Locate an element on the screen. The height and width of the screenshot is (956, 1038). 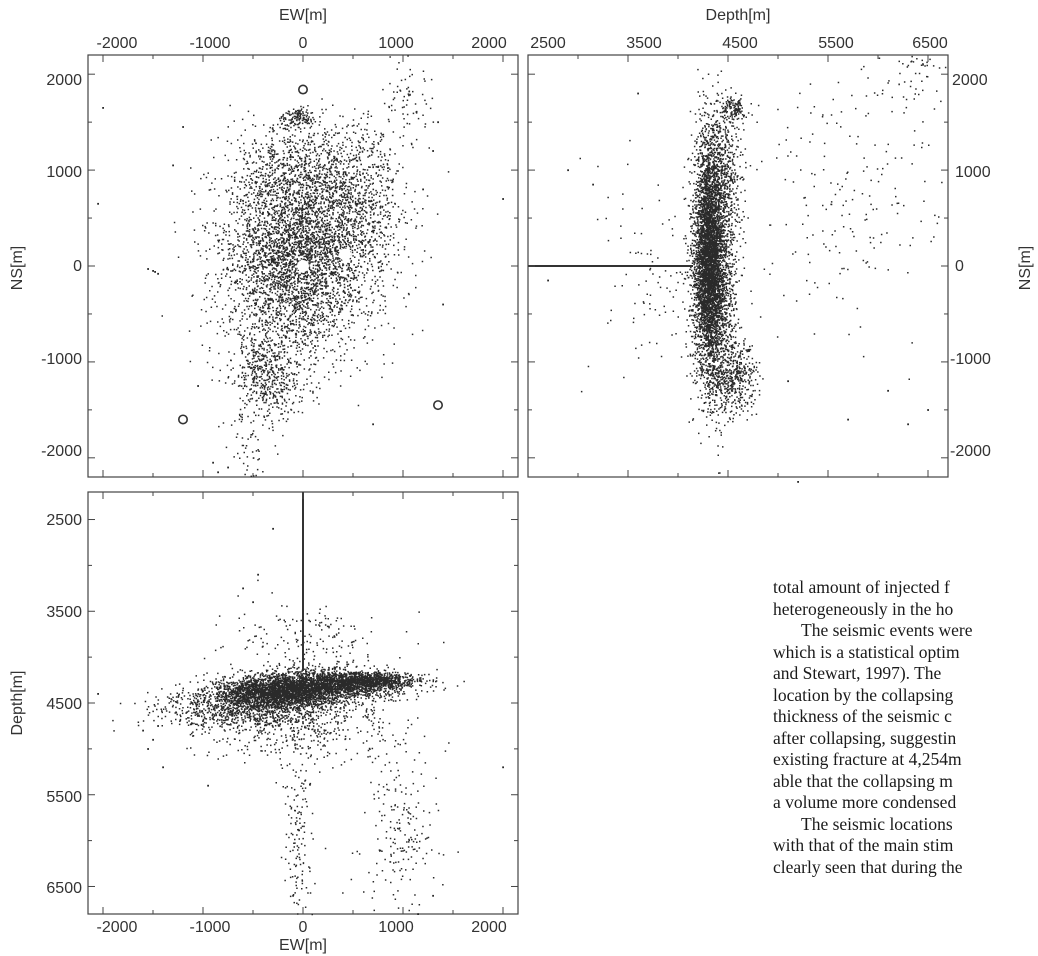
y-tick-label: 6500 is located at coordinates (64, 888).